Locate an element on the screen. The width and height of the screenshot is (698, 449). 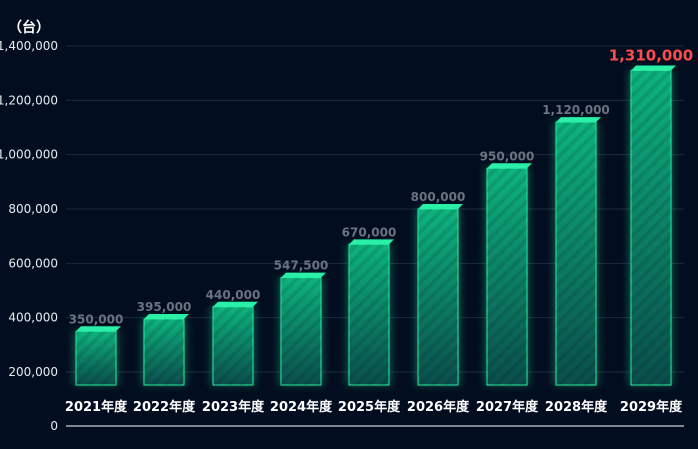
x-category-label: 2025年度 is located at coordinates (369, 407).